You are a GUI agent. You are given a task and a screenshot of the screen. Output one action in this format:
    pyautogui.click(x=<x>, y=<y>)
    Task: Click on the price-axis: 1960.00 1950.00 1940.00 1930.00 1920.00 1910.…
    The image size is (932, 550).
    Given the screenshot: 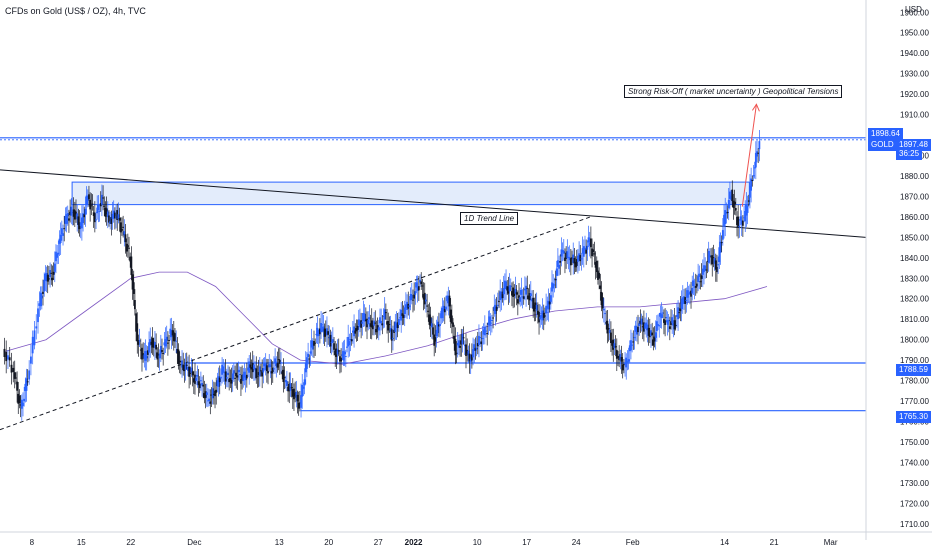 What is the action you would take?
    pyautogui.click(x=897, y=270)
    